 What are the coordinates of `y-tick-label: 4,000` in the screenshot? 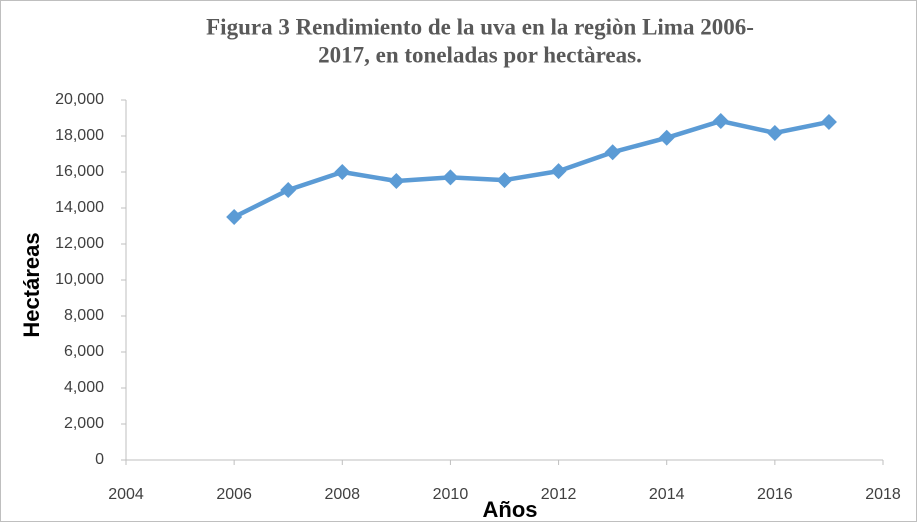 It's located at (84, 387).